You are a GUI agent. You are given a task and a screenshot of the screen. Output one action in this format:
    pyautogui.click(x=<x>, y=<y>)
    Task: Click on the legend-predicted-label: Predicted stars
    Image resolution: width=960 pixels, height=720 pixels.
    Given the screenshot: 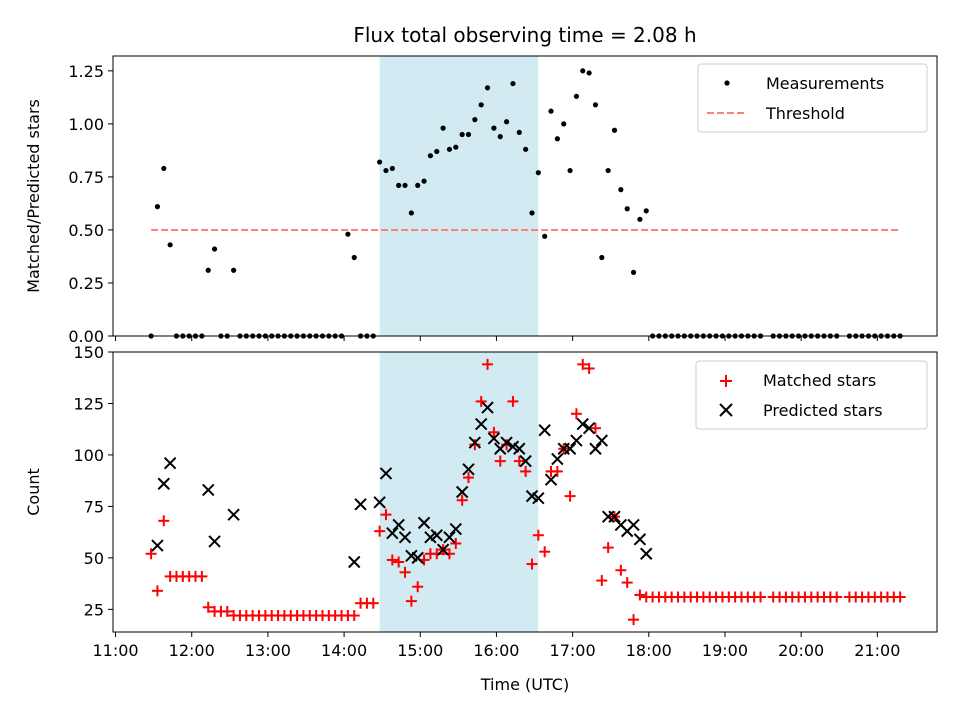 What is the action you would take?
    pyautogui.click(x=823, y=410)
    